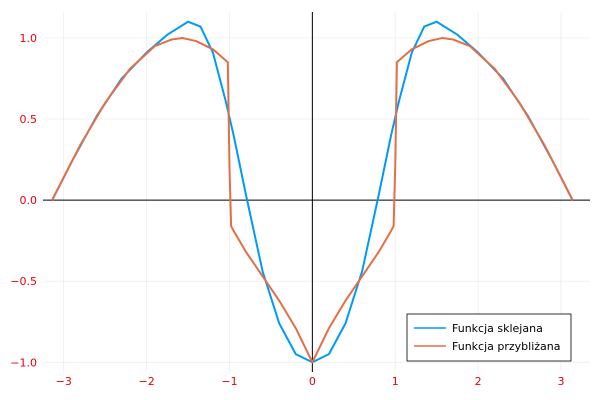 The width and height of the screenshot is (600, 400). I want to click on x-tick-label-3: 0, so click(312, 381).